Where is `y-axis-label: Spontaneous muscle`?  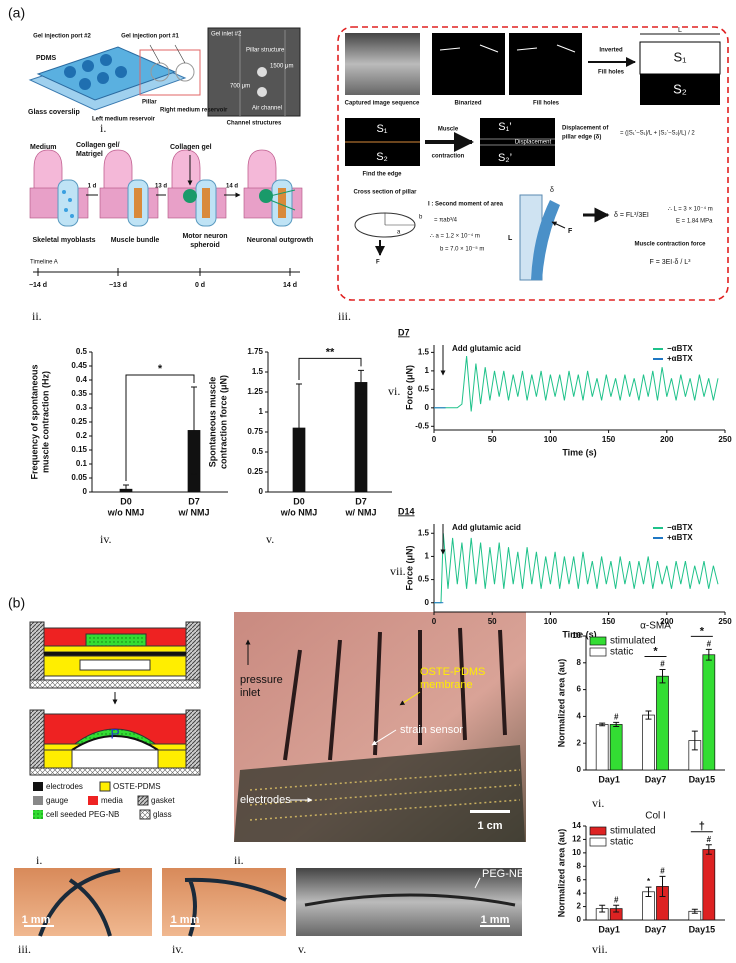
y-axis-label: Spontaneous muscle is located at coordinates (212, 422).